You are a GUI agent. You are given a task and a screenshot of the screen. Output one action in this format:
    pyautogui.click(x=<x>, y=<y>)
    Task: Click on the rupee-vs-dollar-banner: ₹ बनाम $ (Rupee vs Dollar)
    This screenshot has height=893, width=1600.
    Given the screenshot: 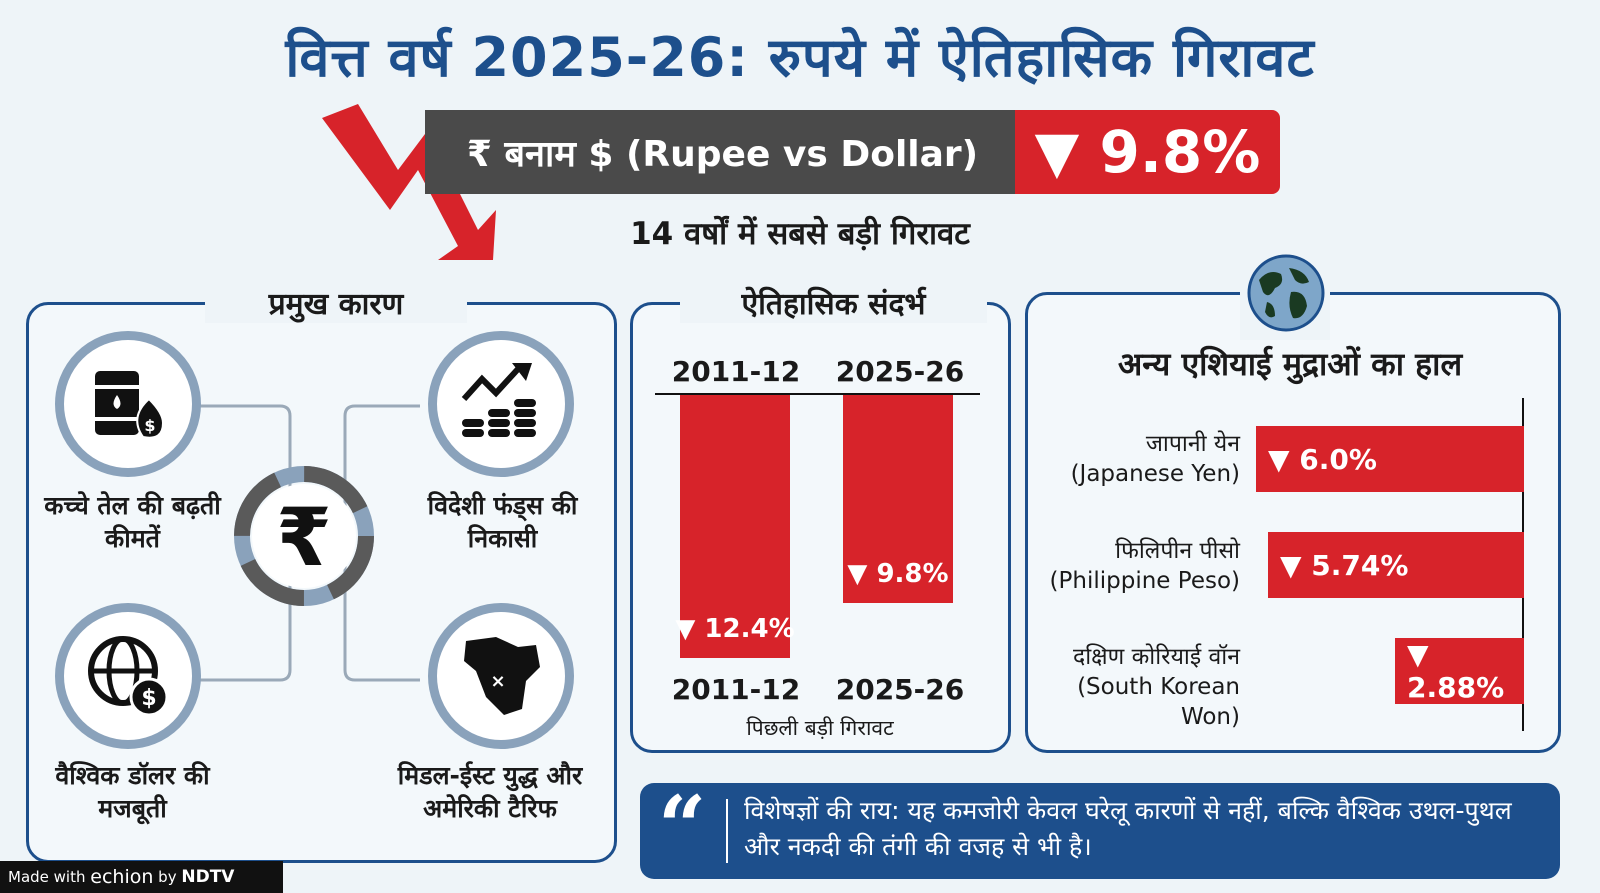 What is the action you would take?
    pyautogui.click(x=722, y=152)
    